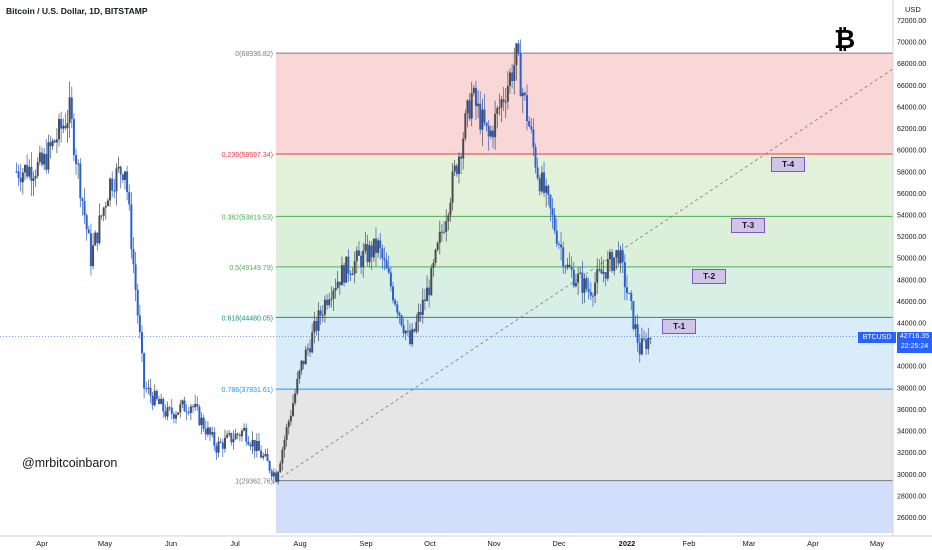 Image resolution: width=932 pixels, height=550 pixels. I want to click on time-tick-label: 2022, so click(627, 543).